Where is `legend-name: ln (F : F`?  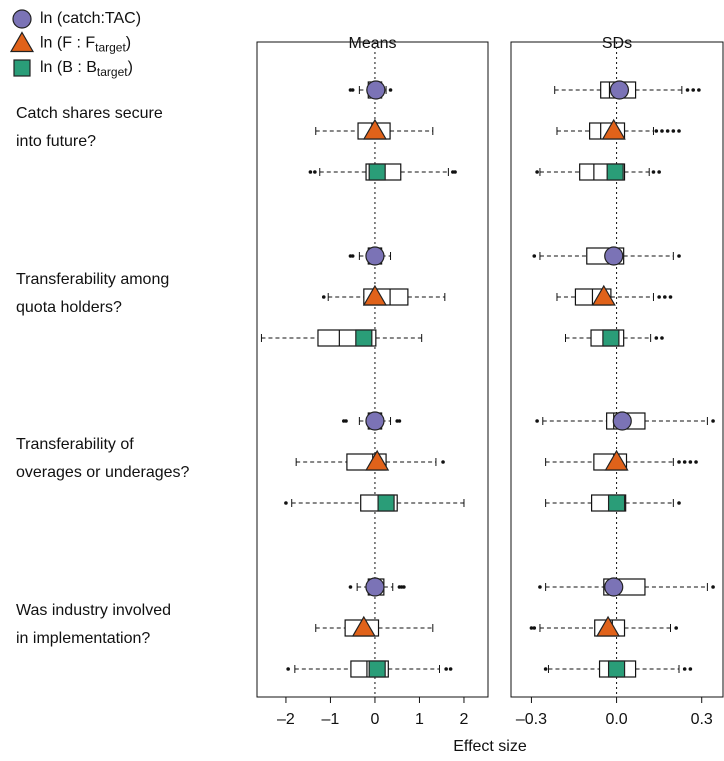
legend-name: ln (F : F is located at coordinates (67, 43).